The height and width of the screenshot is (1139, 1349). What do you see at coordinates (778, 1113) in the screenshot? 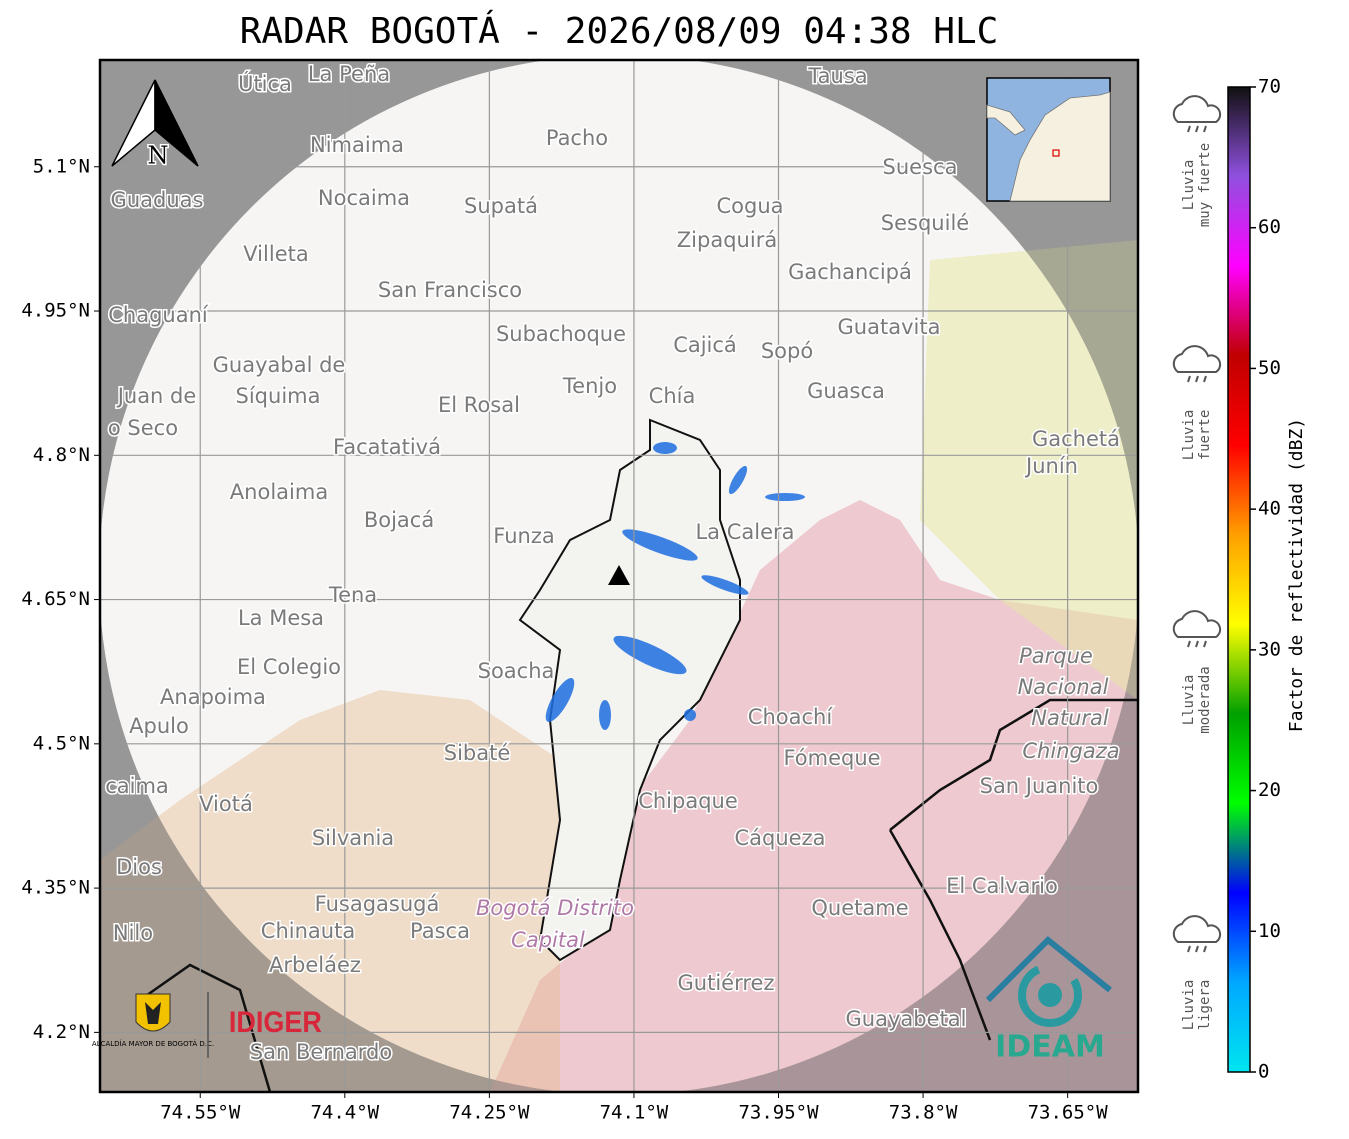
I see `x-tick-label: 73.95°W` at bounding box center [778, 1113].